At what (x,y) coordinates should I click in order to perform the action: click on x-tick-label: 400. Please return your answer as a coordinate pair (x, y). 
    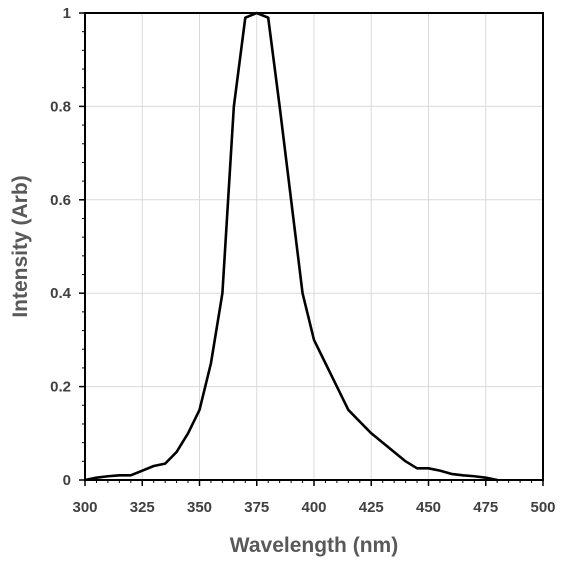
    Looking at the image, I should click on (313, 507).